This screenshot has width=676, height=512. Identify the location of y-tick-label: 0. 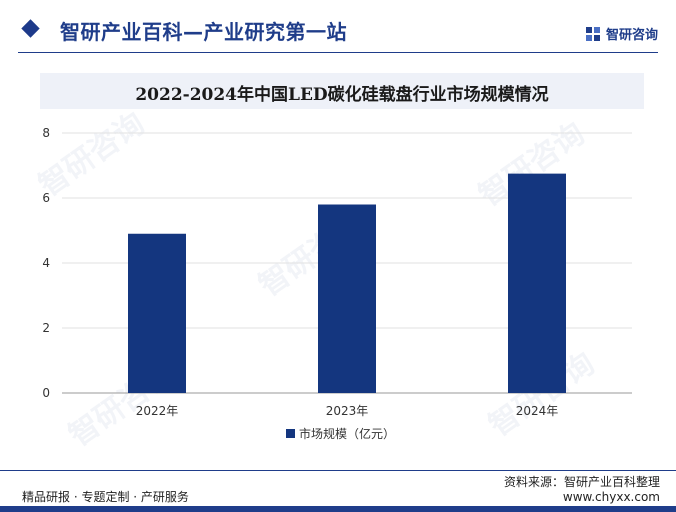
(46, 393).